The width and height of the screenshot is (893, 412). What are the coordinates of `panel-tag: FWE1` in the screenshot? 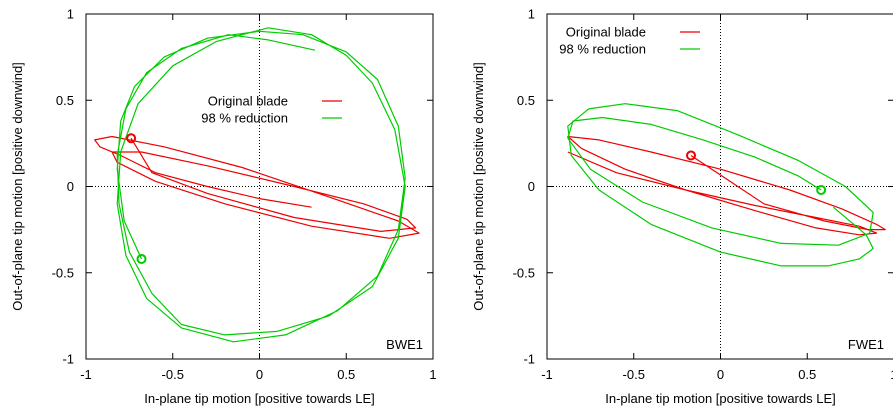 It's located at (866, 344).